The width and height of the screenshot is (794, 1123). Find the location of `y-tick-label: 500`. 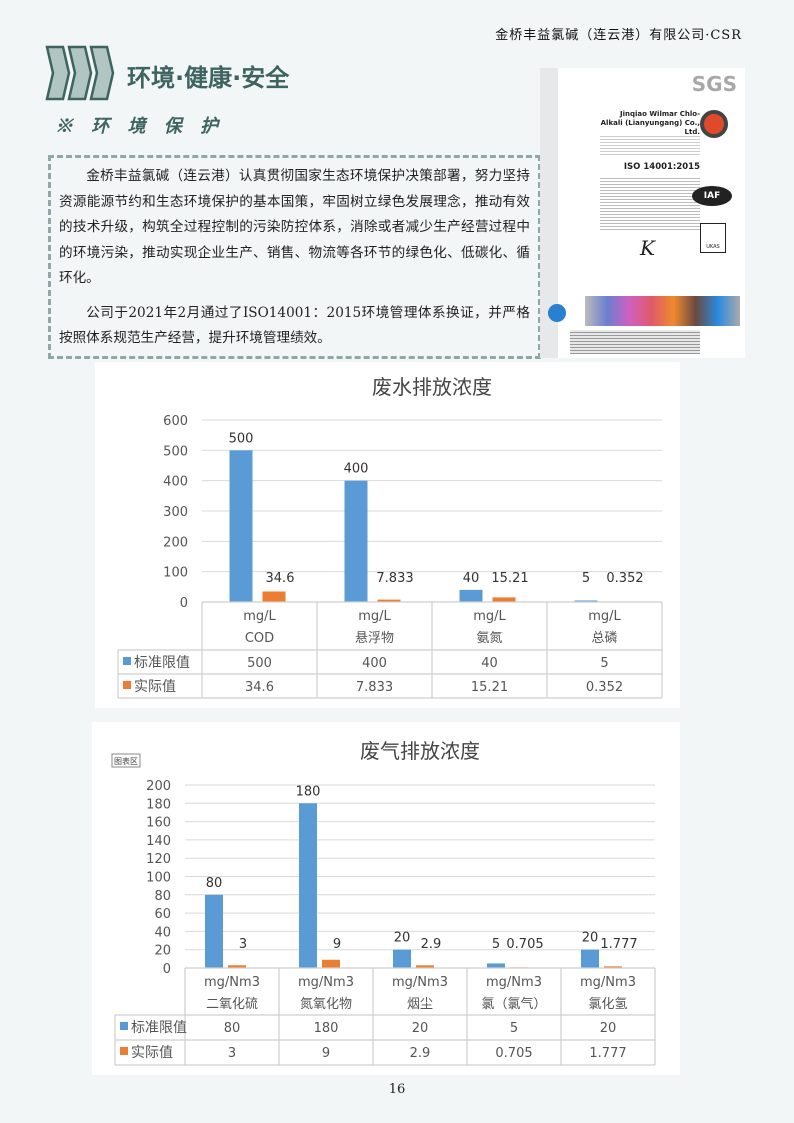

y-tick-label: 500 is located at coordinates (175, 451).